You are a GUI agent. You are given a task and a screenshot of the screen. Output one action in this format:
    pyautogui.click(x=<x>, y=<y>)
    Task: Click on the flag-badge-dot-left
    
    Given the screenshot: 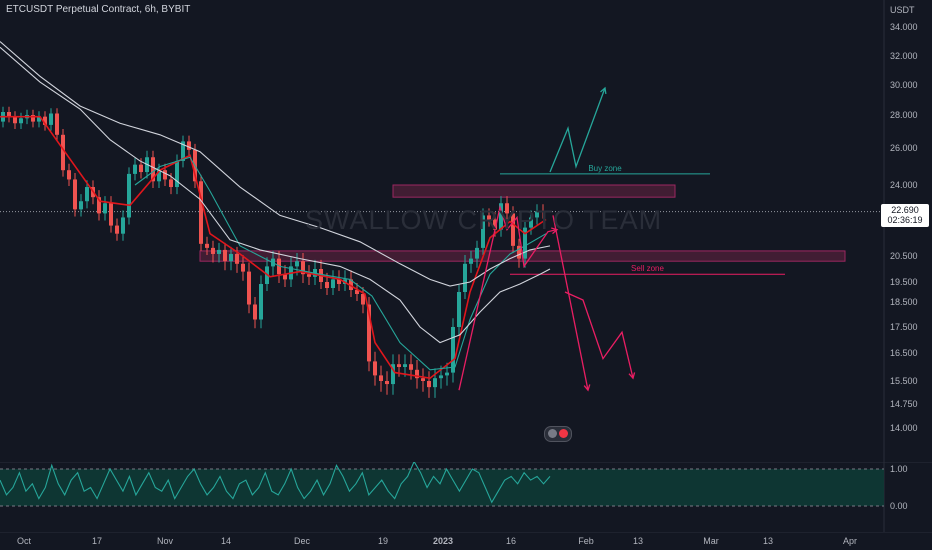 What is the action you would take?
    pyautogui.click(x=552, y=433)
    